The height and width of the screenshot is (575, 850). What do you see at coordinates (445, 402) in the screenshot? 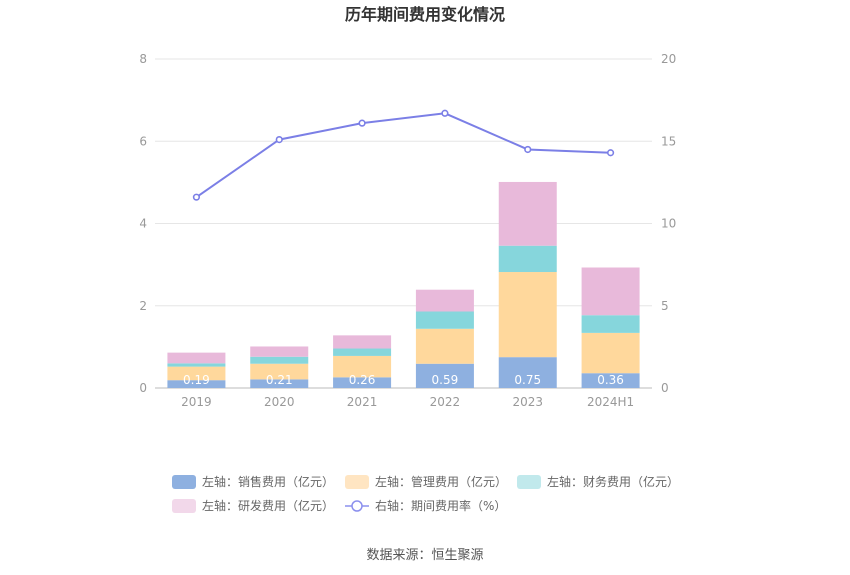
I see `x-tick-label: 2022` at bounding box center [445, 402].